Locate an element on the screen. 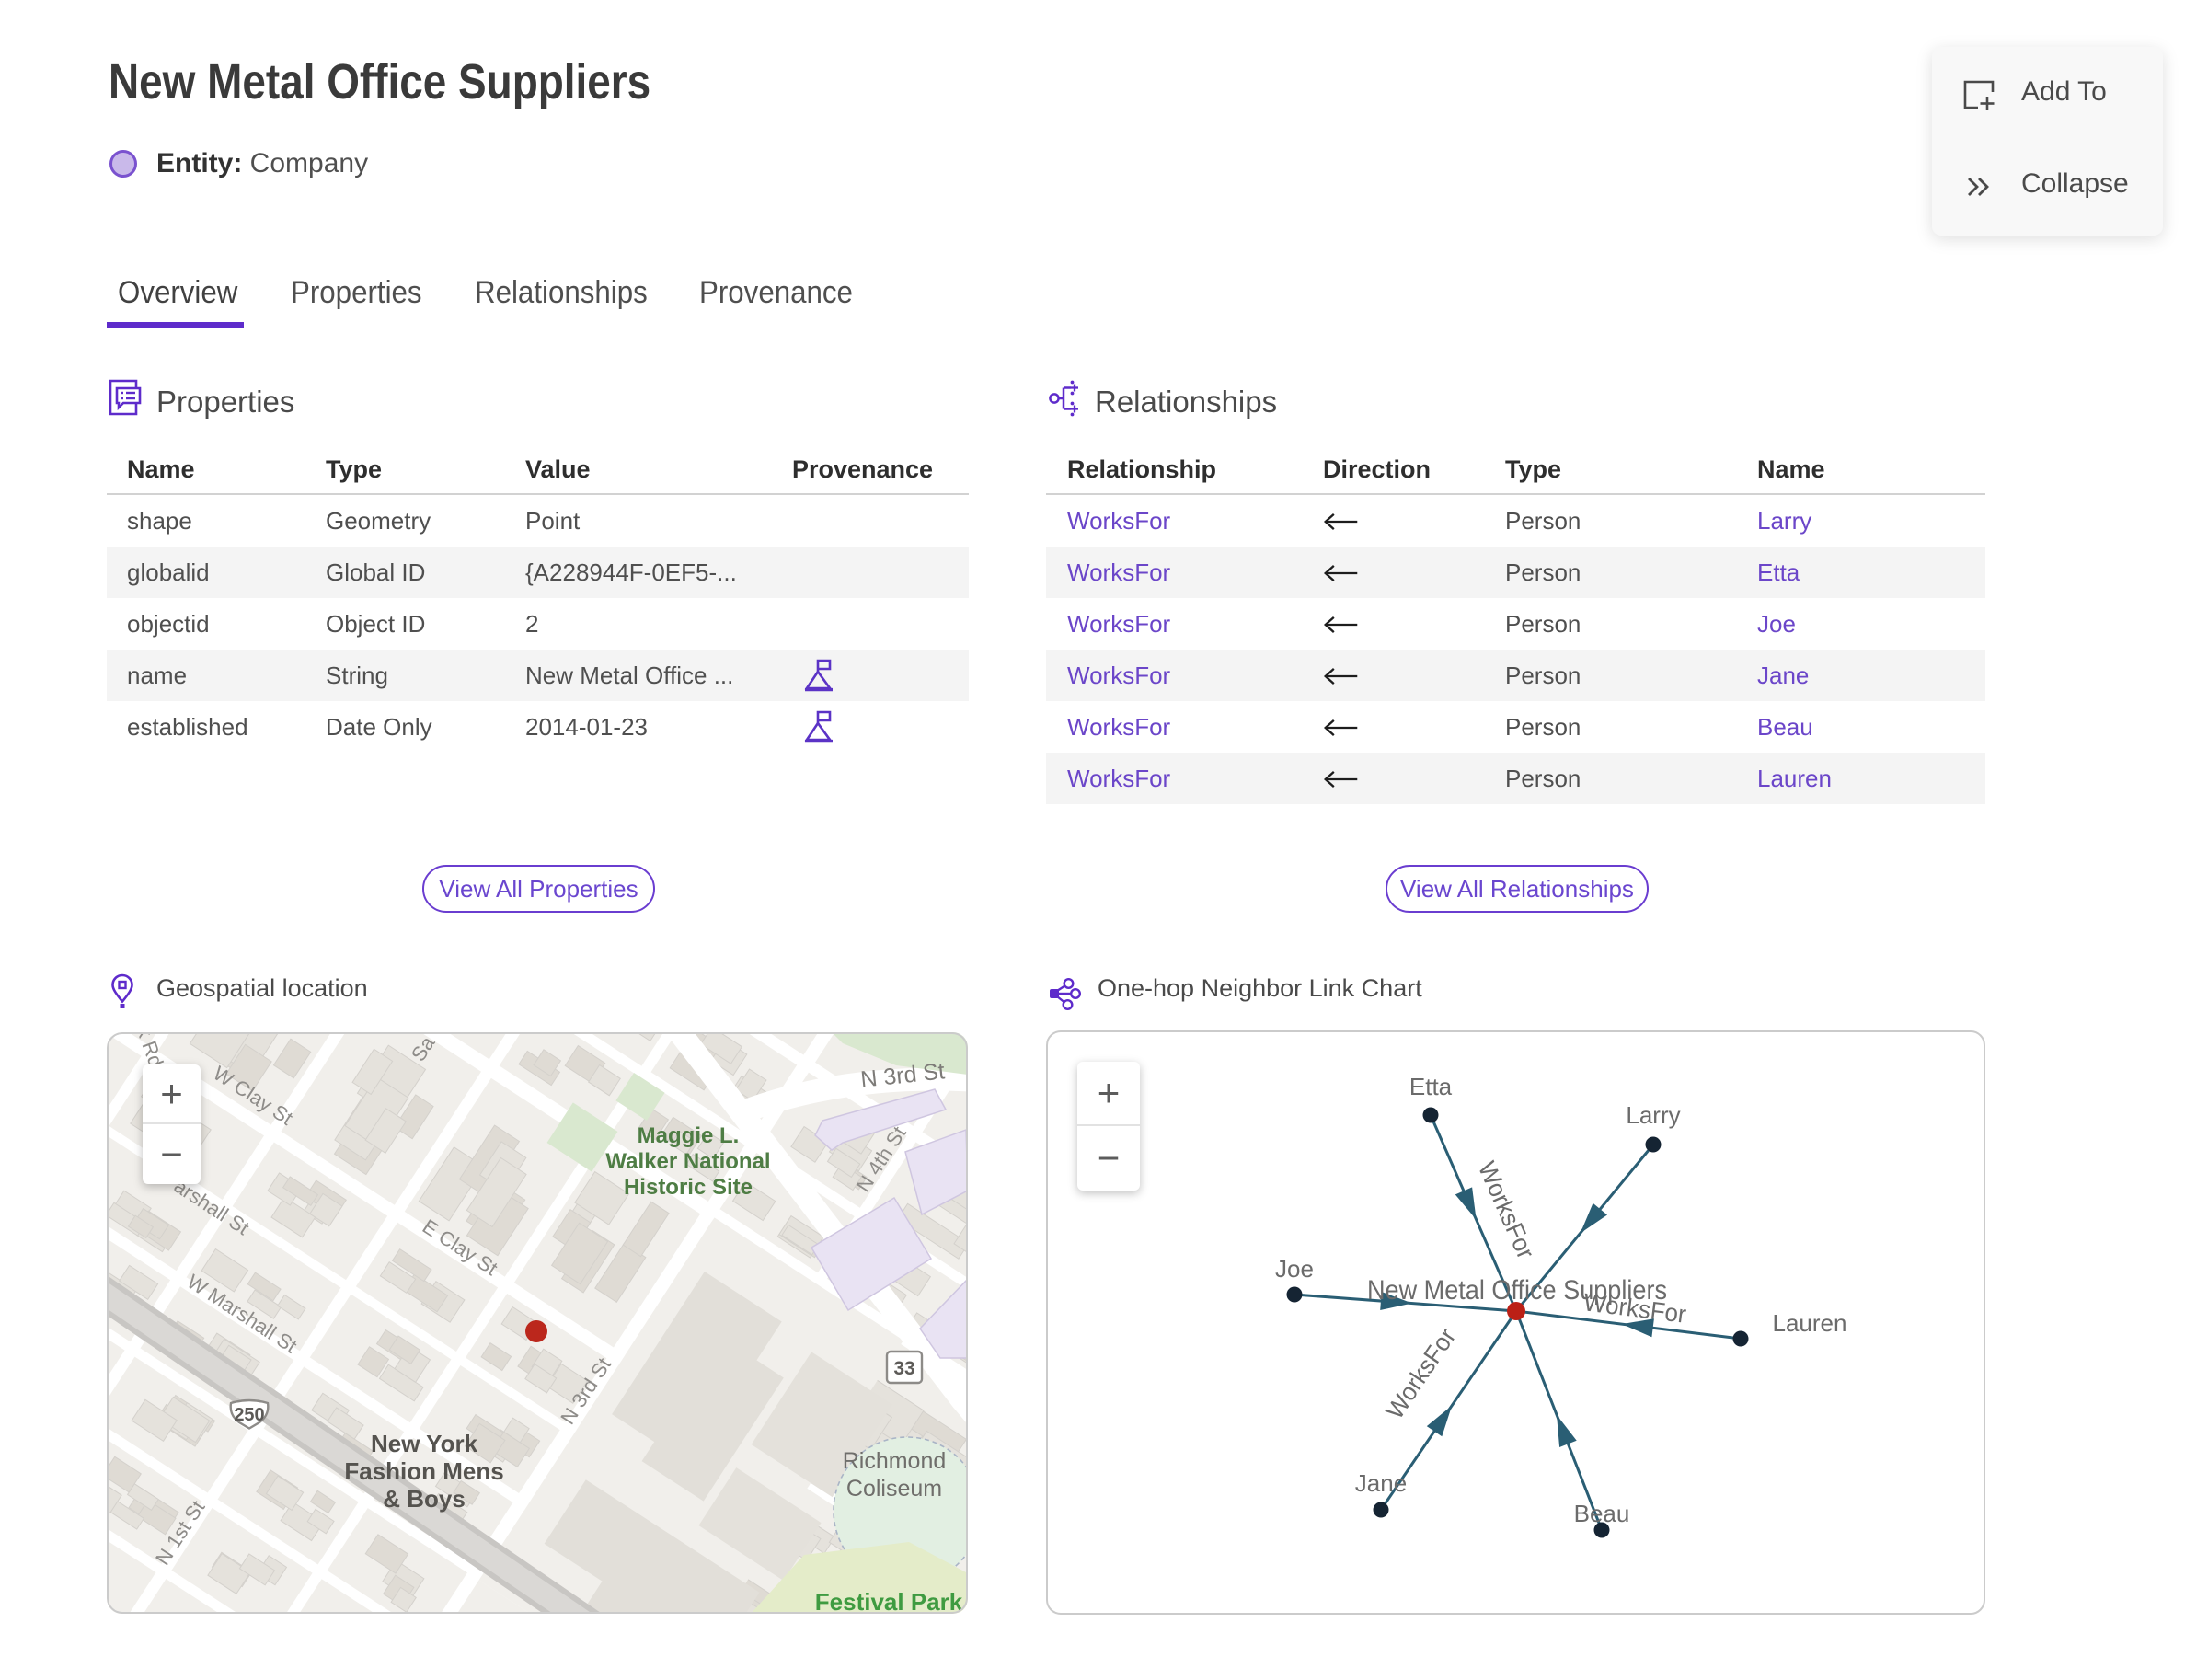 The image size is (2208, 1680). svg-text: Jane is located at coordinates (1381, 1483).